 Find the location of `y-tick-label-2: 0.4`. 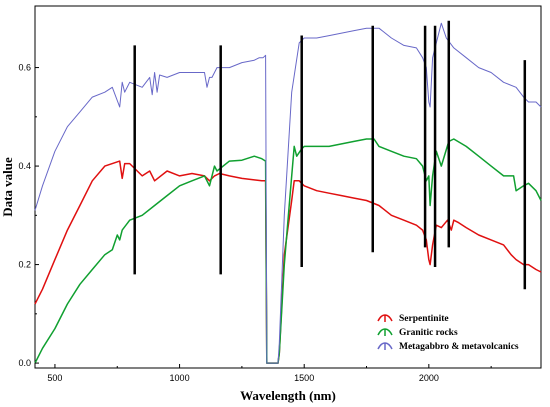

y-tick-label-2: 0.4 is located at coordinates (24, 166).